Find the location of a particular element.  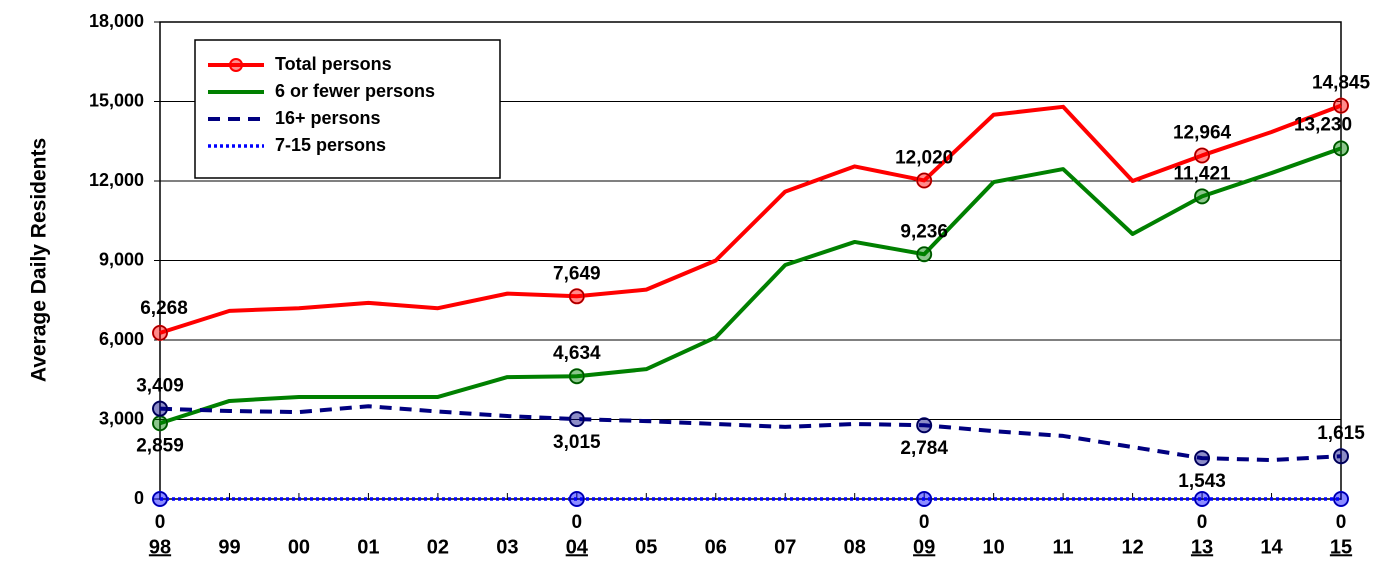

x-tick-label: 01 is located at coordinates (368, 547).